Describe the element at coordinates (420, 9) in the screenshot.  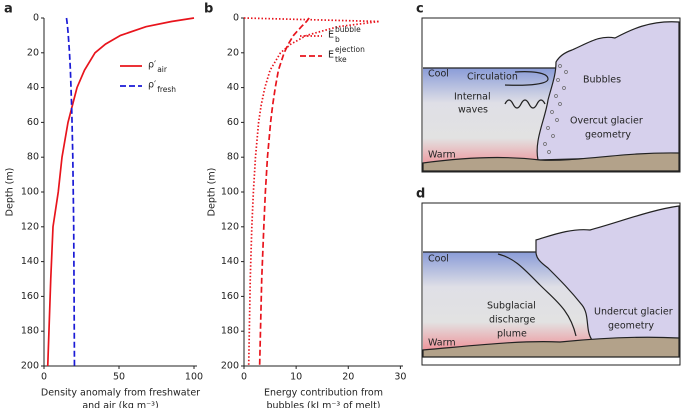
I see `panel-label: c` at that location.